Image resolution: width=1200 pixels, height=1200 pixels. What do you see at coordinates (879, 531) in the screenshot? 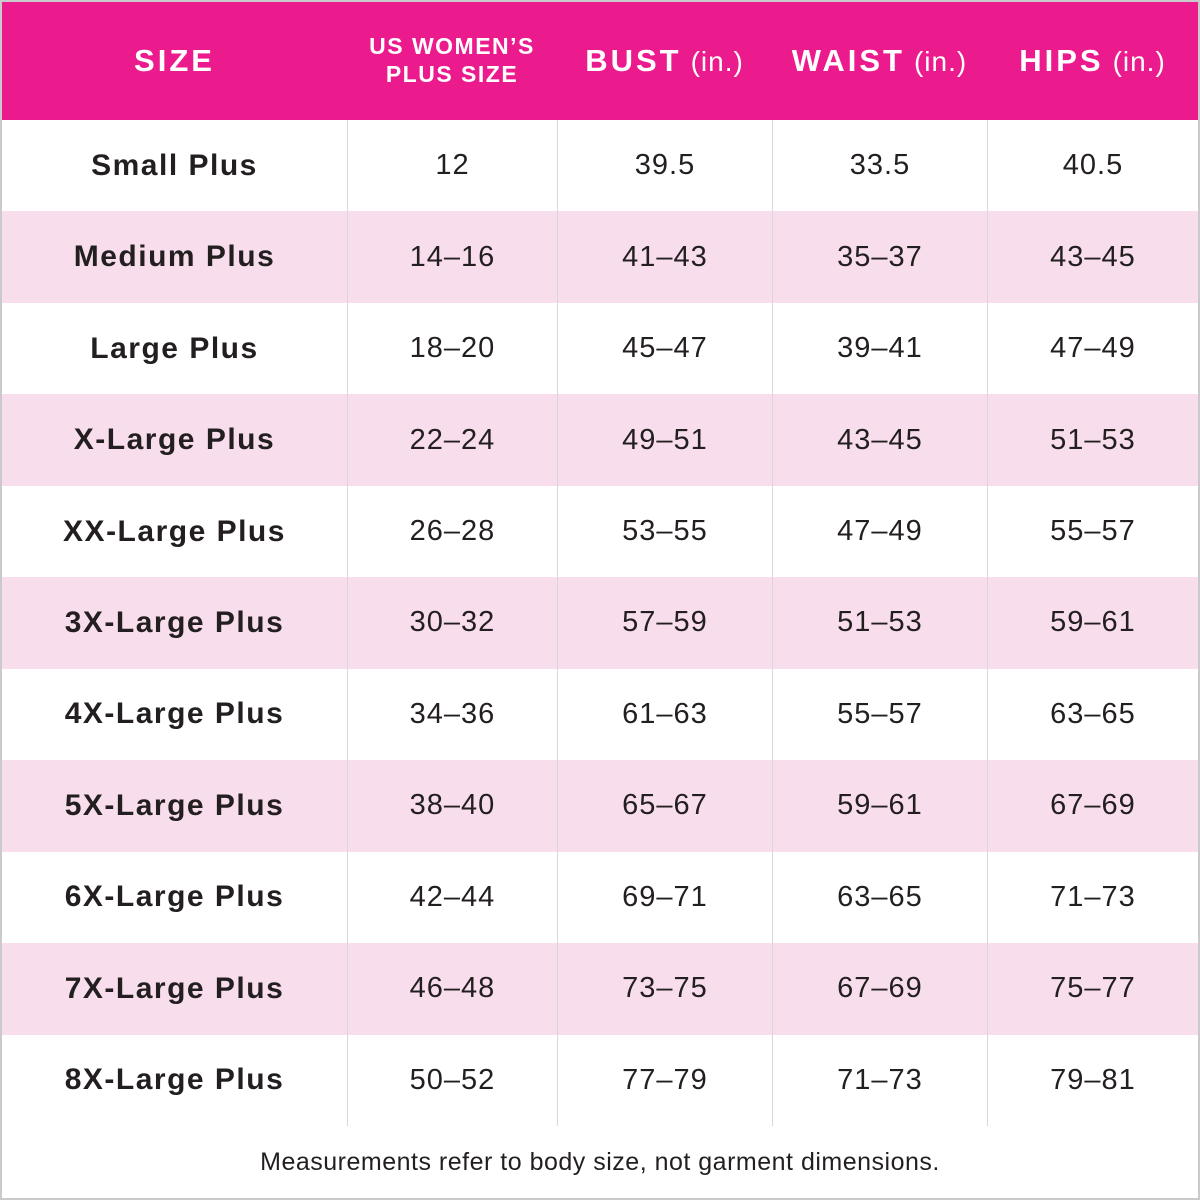
I see `waist-cell: 47–49` at bounding box center [879, 531].